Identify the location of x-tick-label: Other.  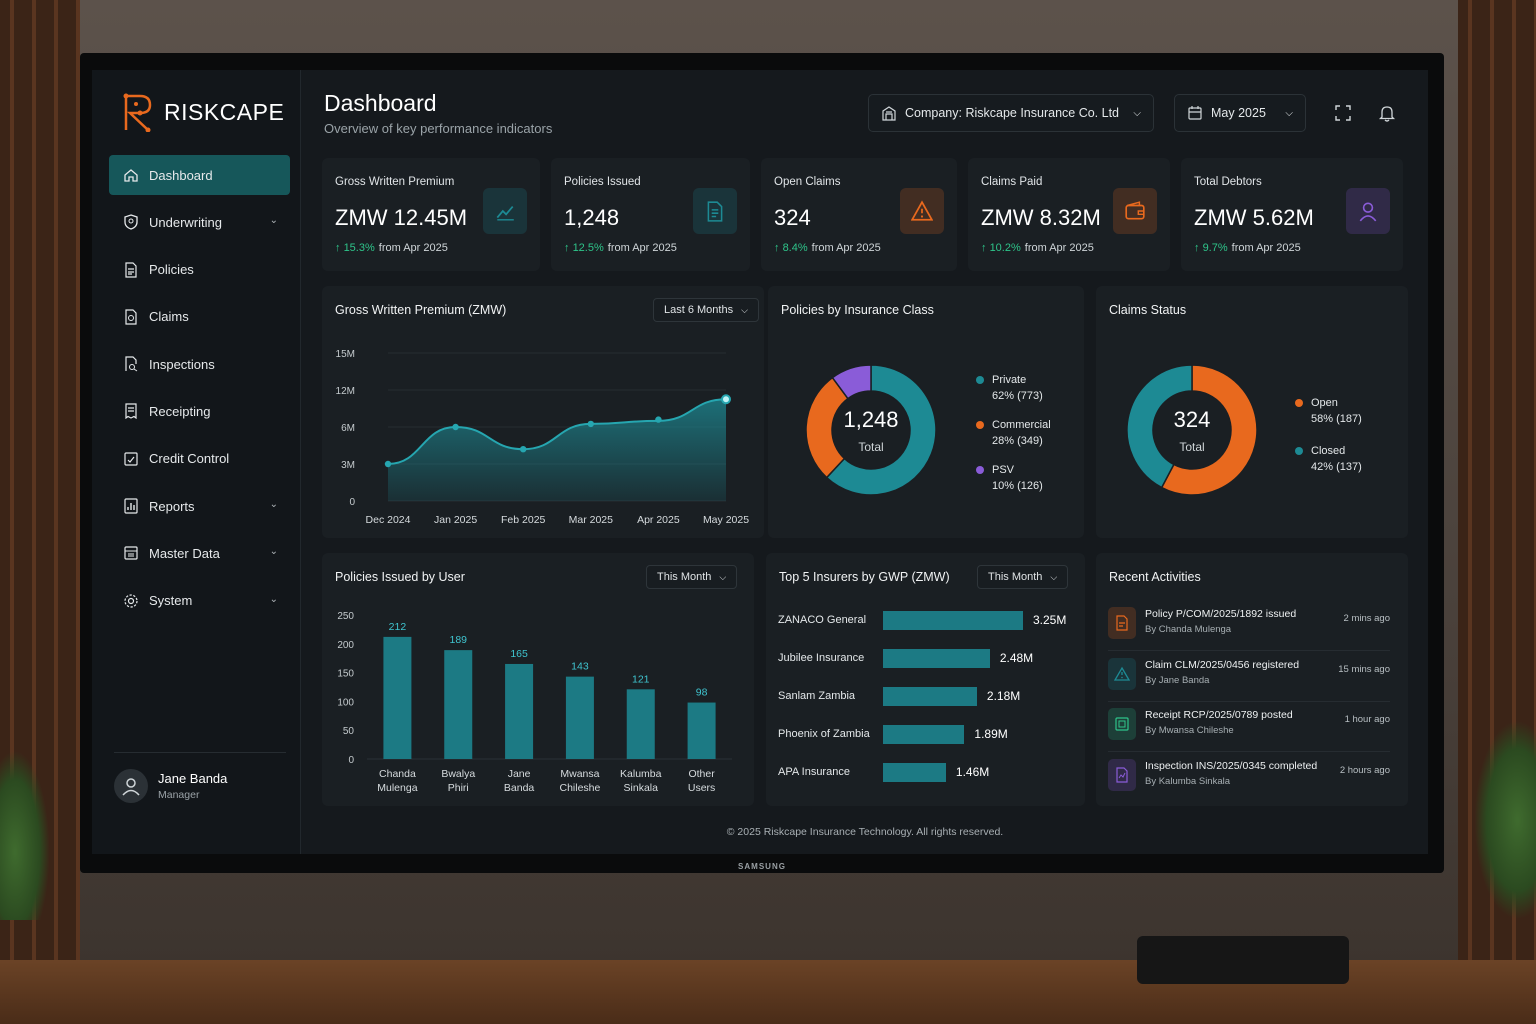
(701, 774).